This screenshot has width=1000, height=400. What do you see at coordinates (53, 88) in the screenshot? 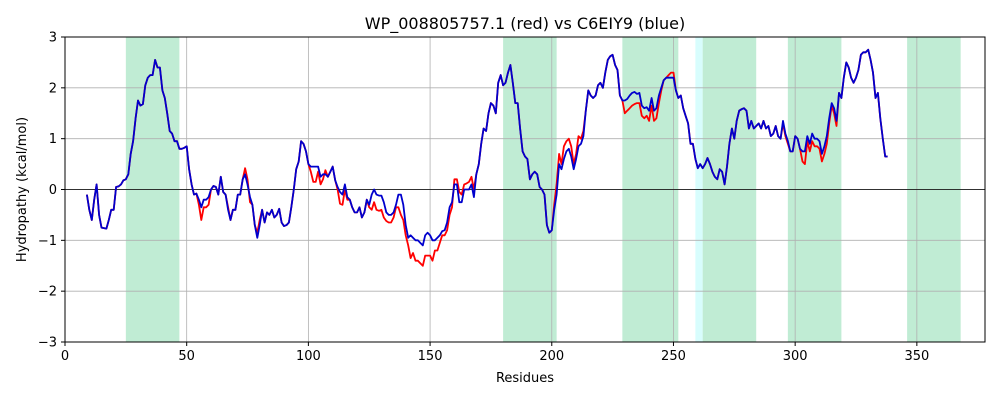
I see `y-tick-label: 2` at bounding box center [53, 88].